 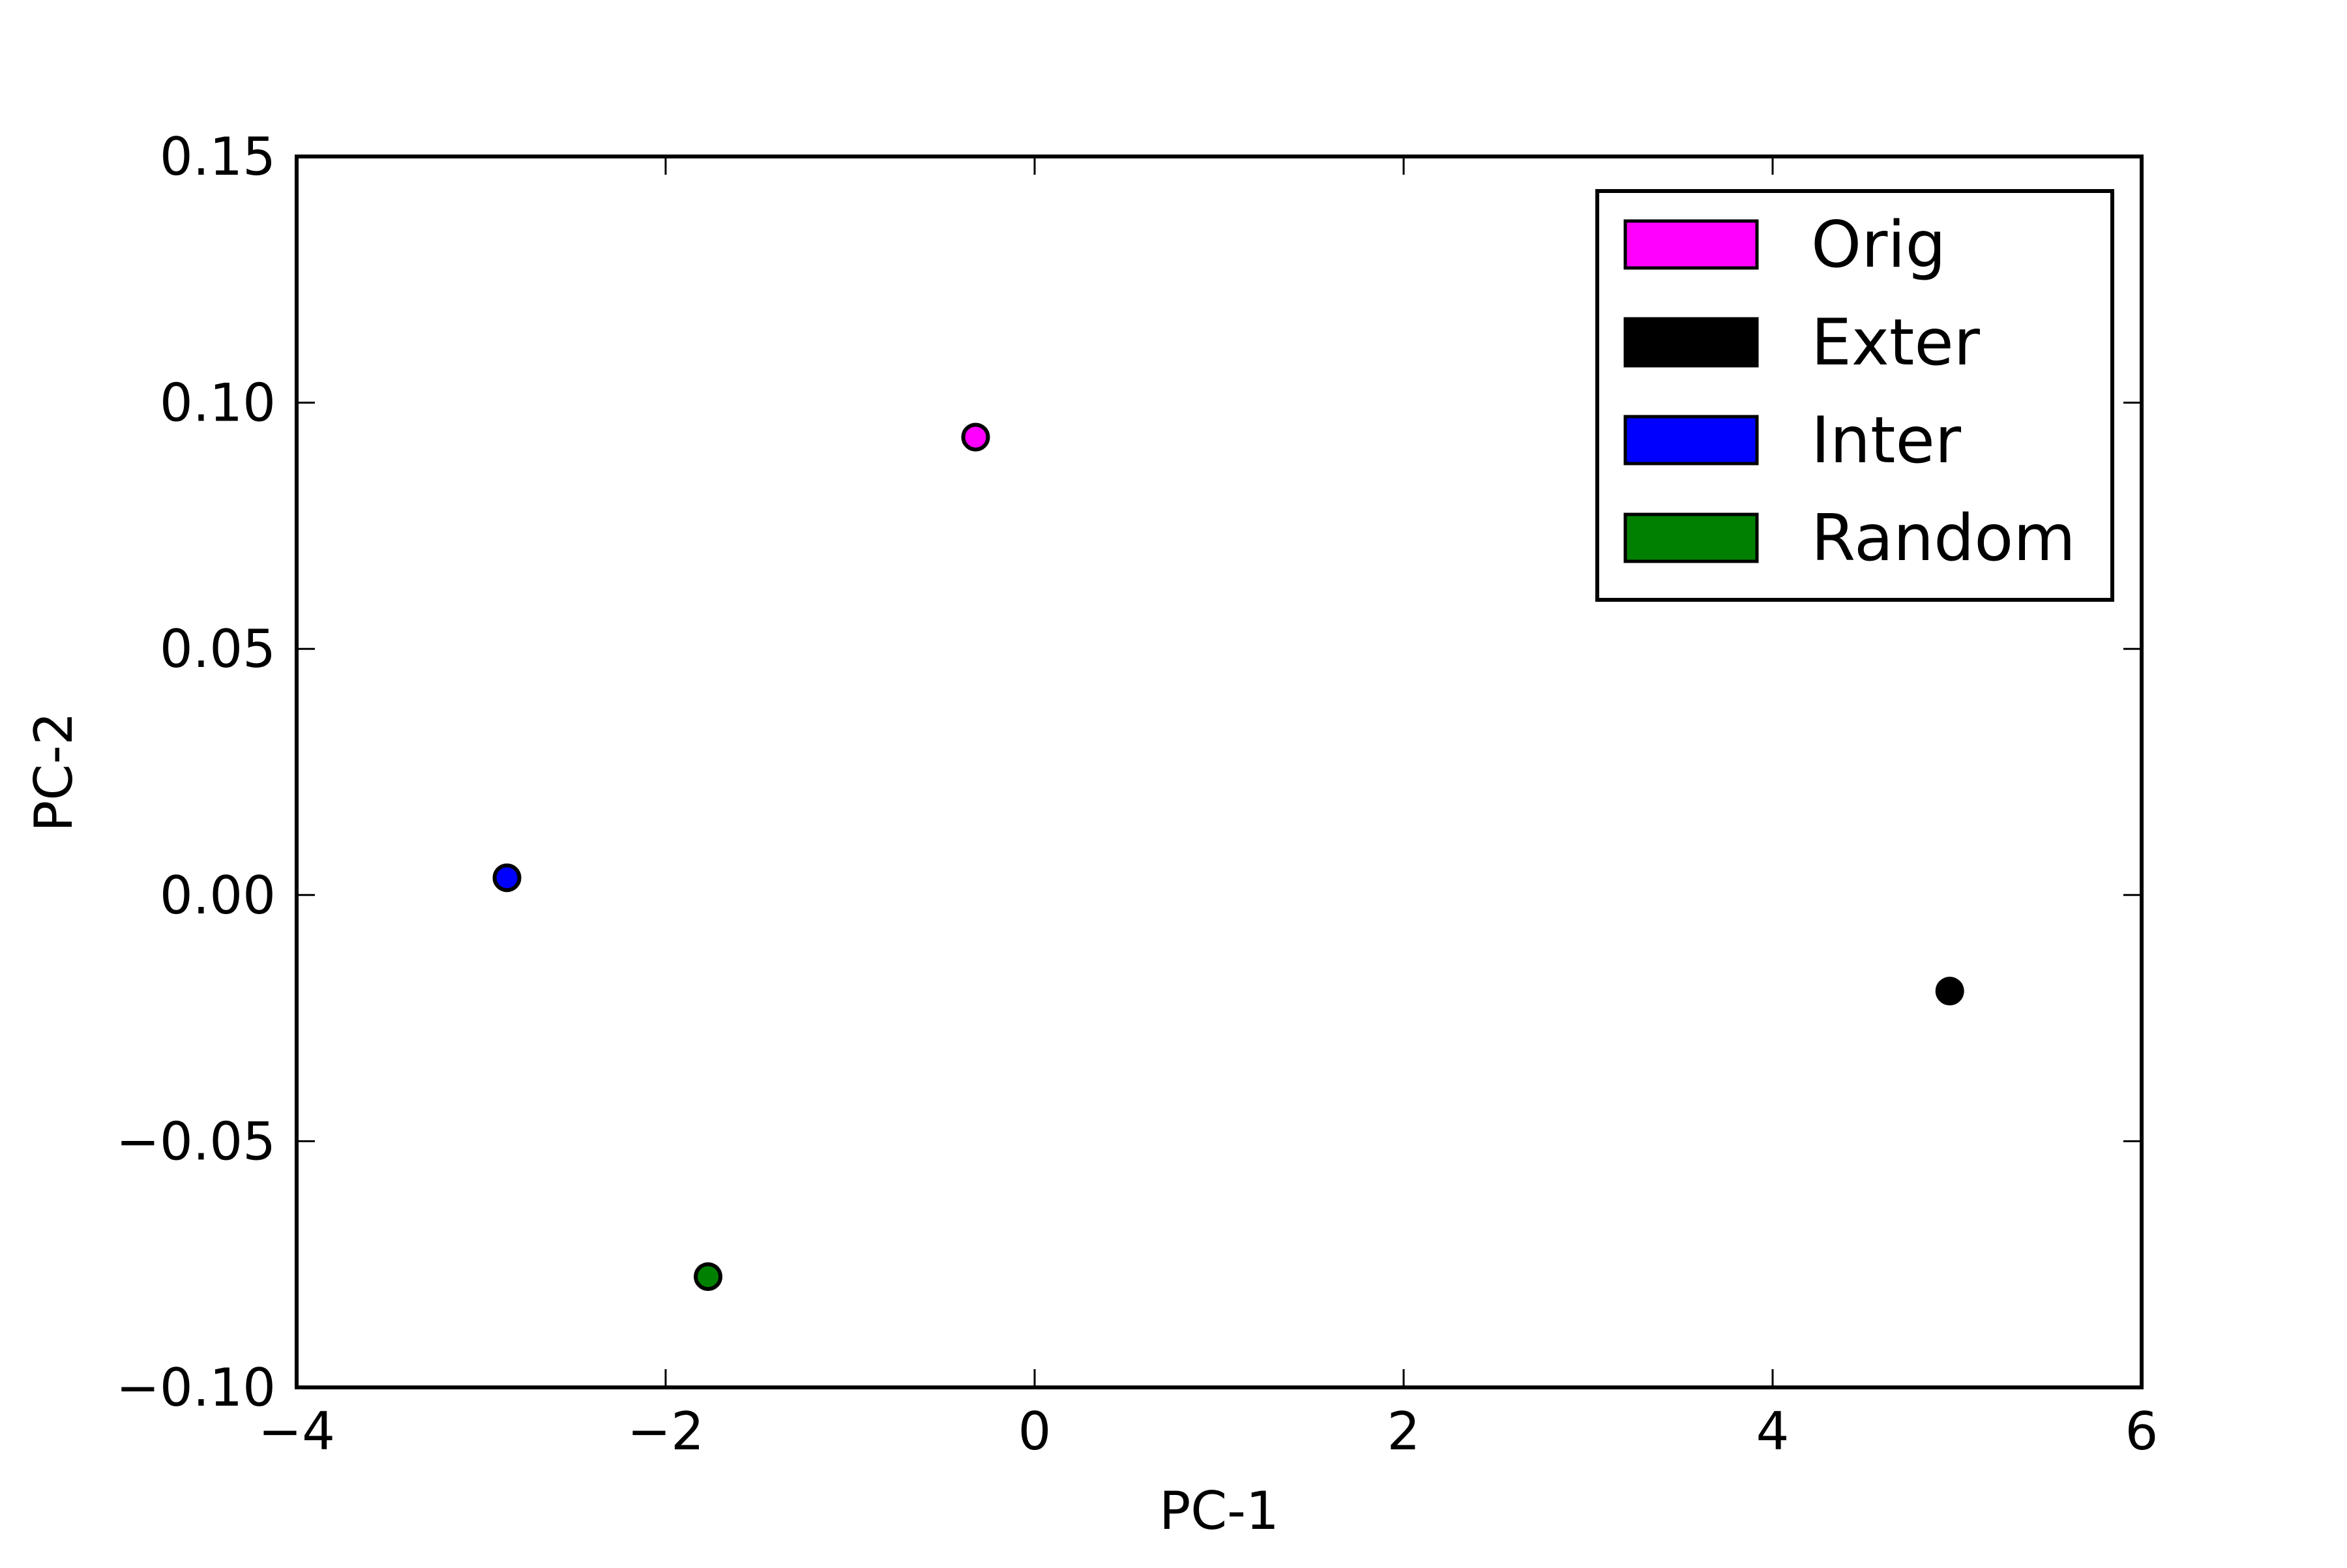 What do you see at coordinates (1896, 343) in the screenshot?
I see `legend-label-exter: Exter` at bounding box center [1896, 343].